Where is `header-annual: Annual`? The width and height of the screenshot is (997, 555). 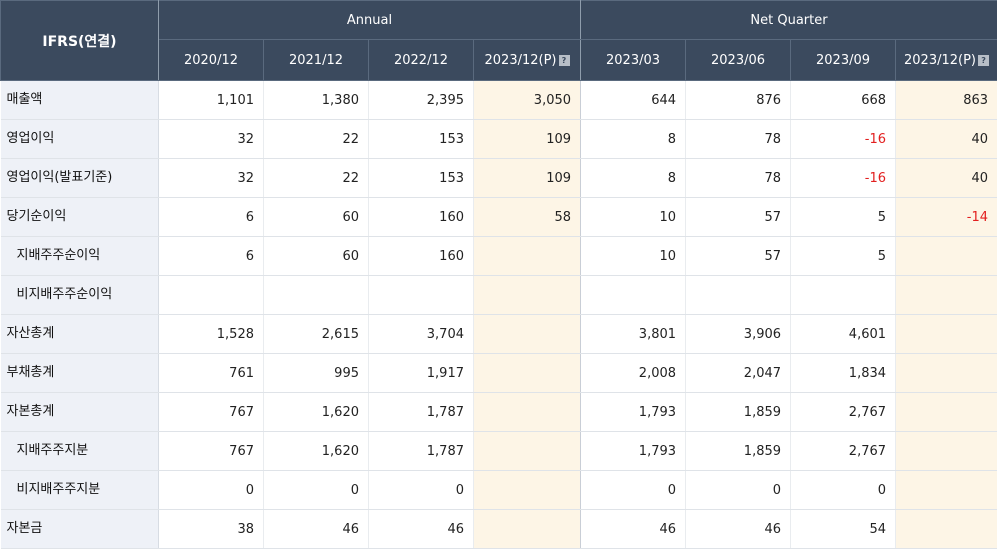
header-annual: Annual is located at coordinates (369, 20).